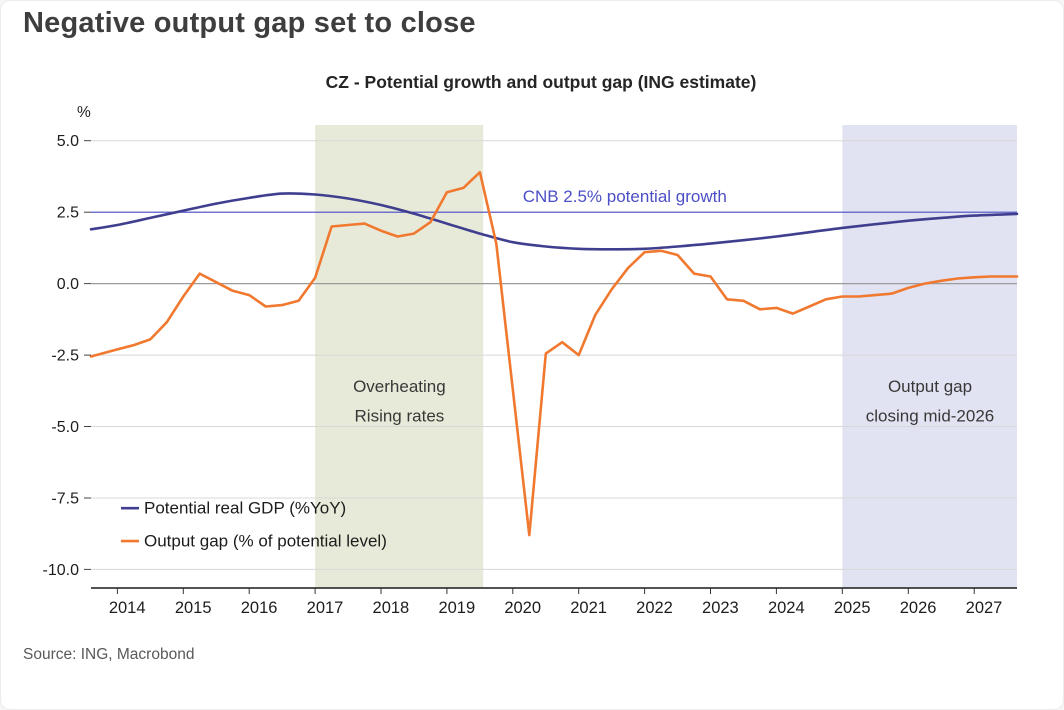 Image resolution: width=1064 pixels, height=710 pixels. I want to click on x-tick-label: 2027, so click(984, 608).